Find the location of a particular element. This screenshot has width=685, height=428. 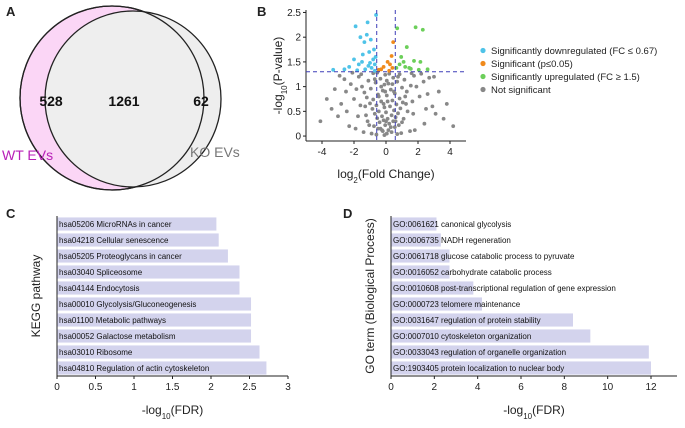

go-x-axis-title-subscript: 10 is located at coordinates (527, 416).